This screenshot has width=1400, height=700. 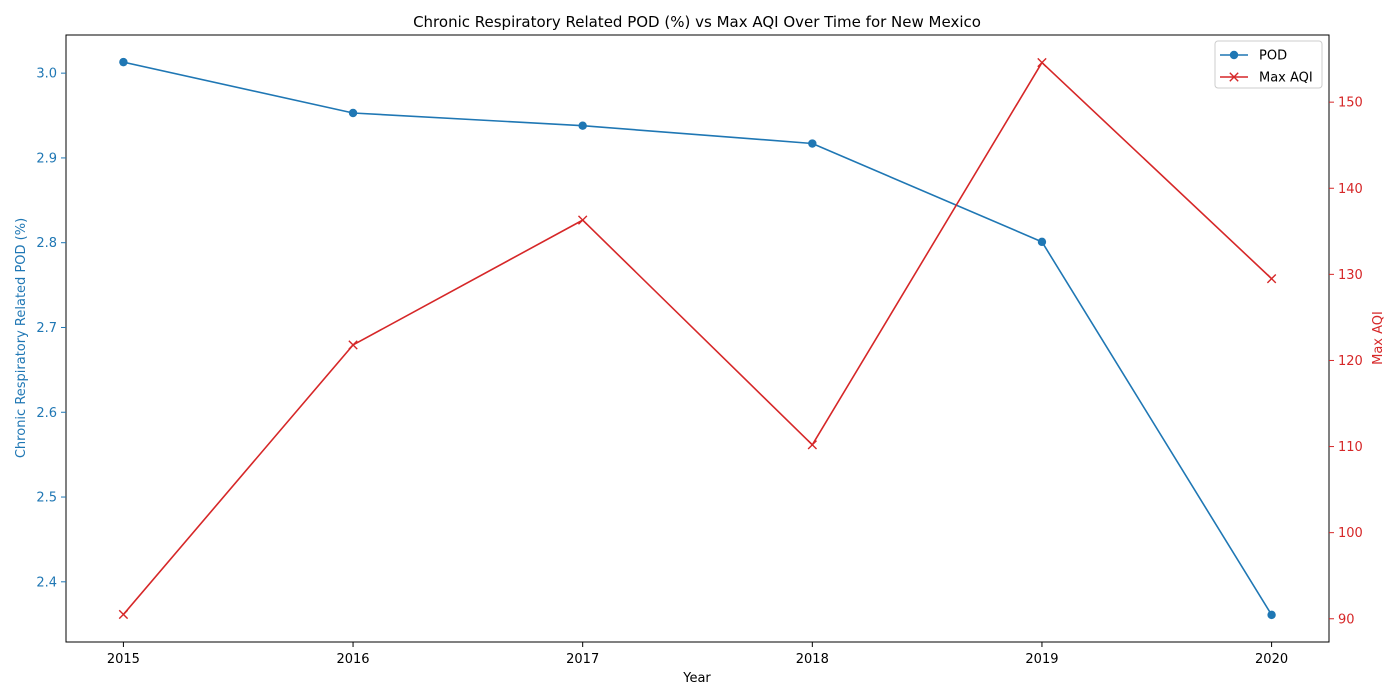 I want to click on y-right-tick-label: 90, so click(x=1346, y=619).